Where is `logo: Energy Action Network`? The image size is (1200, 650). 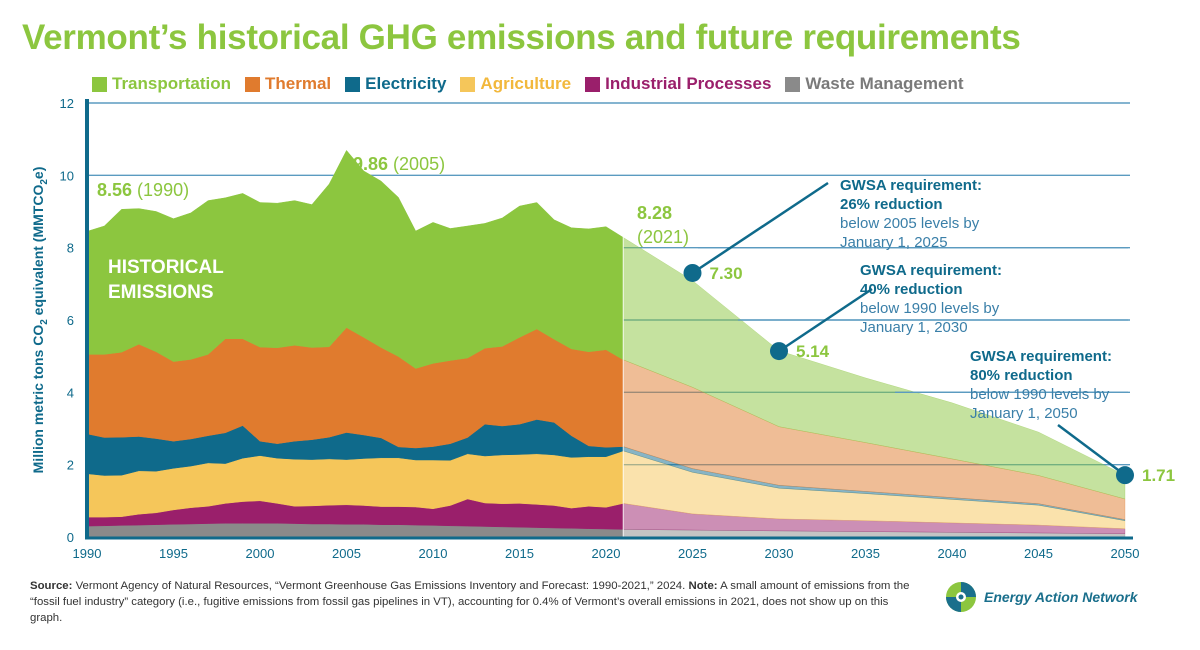 logo: Energy Action Network is located at coordinates (1041, 597).